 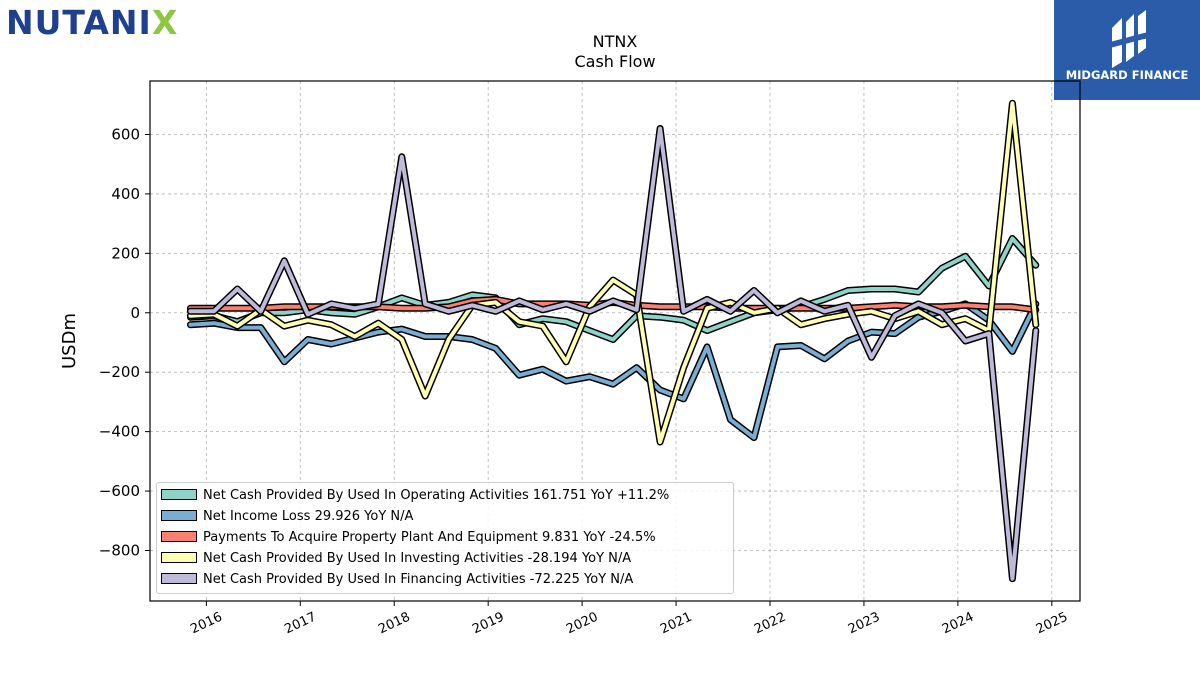 I want to click on x-tick-label: 2016, so click(x=206, y=624).